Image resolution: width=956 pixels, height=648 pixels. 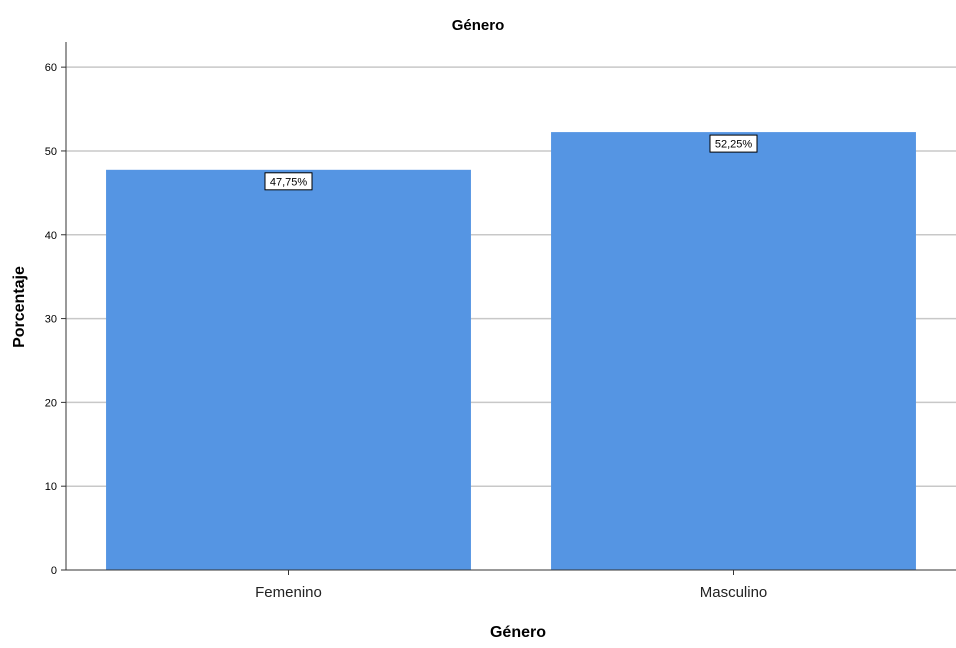 What do you see at coordinates (511, 162) in the screenshot?
I see `data-labels: 47,75% 52,25%` at bounding box center [511, 162].